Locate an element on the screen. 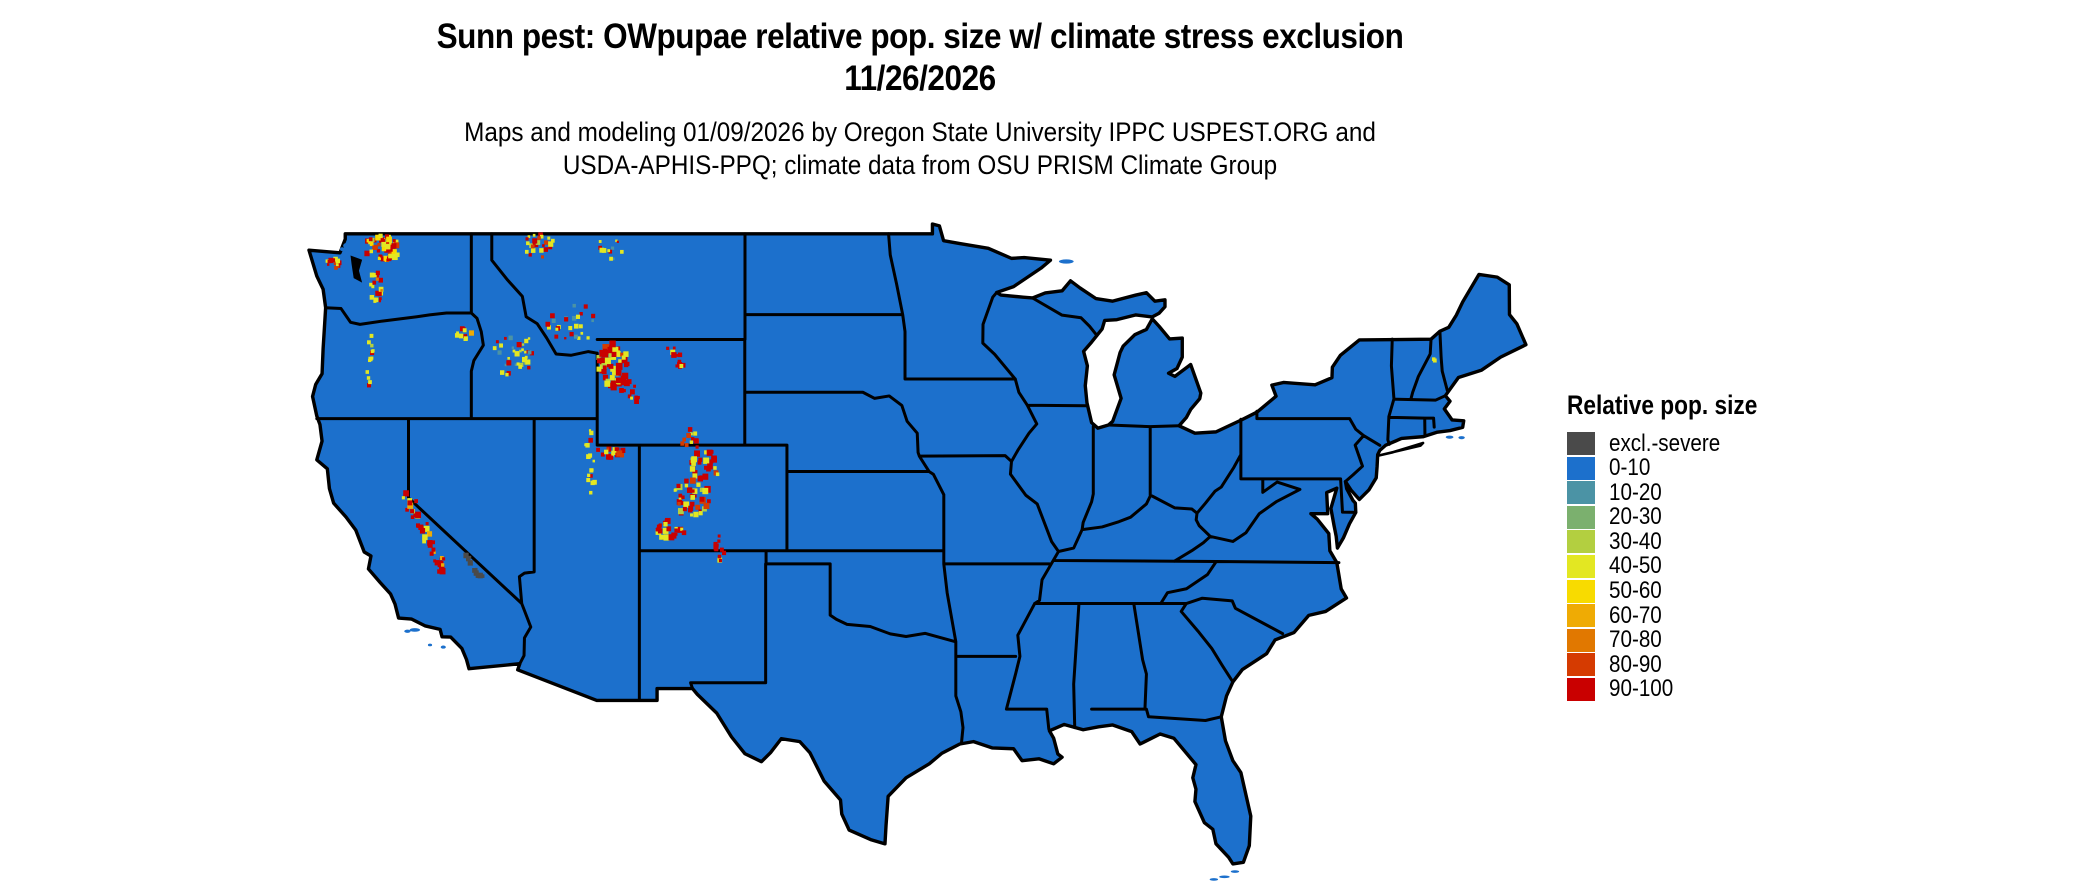 The height and width of the screenshot is (892, 2100). legend-item: excl.-severe is located at coordinates (1680, 443).